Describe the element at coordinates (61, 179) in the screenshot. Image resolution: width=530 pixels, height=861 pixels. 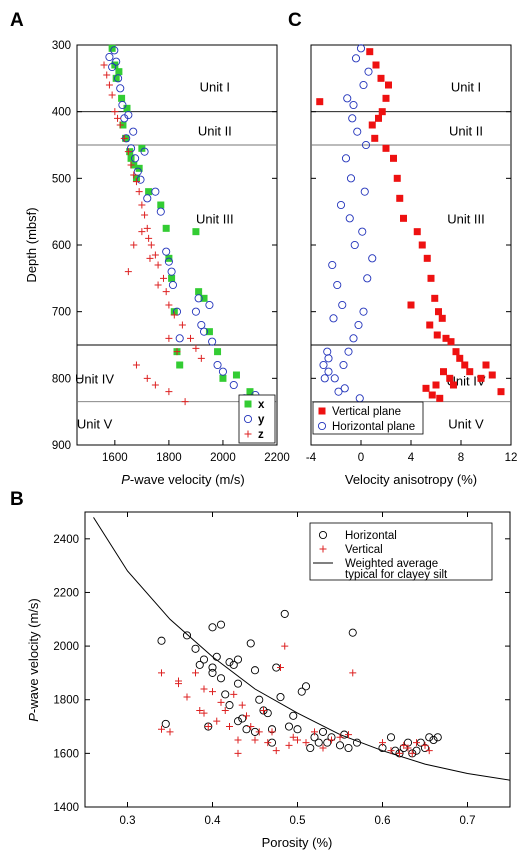
I see `panel-a-y-tick-label: 500` at that location.